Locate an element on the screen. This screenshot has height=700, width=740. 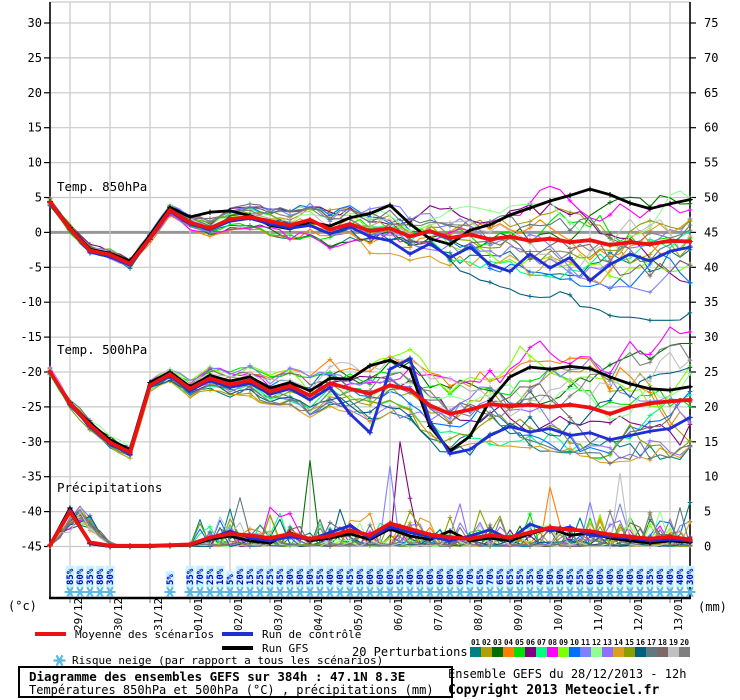
perturbation-id: 17 is located at coordinates (651, 642).